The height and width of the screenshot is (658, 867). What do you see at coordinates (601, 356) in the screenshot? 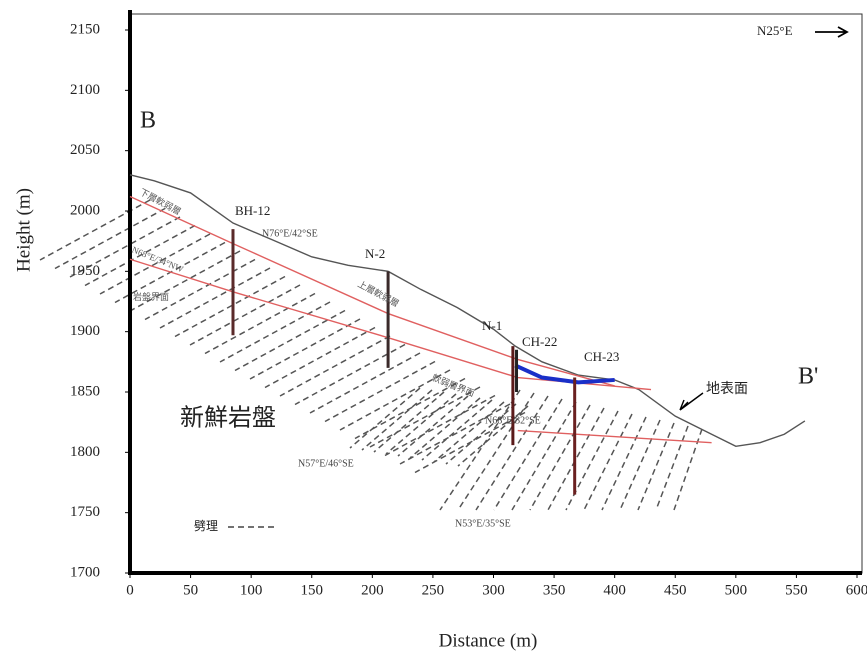
I see `borehole-label: CH-23` at bounding box center [601, 356].